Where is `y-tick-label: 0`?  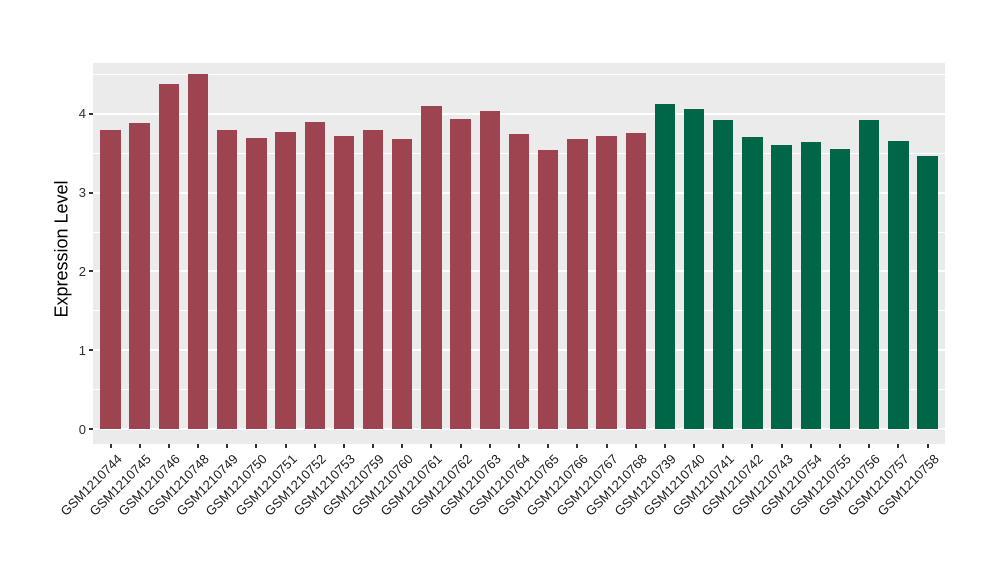 y-tick-label: 0 is located at coordinates (82, 429).